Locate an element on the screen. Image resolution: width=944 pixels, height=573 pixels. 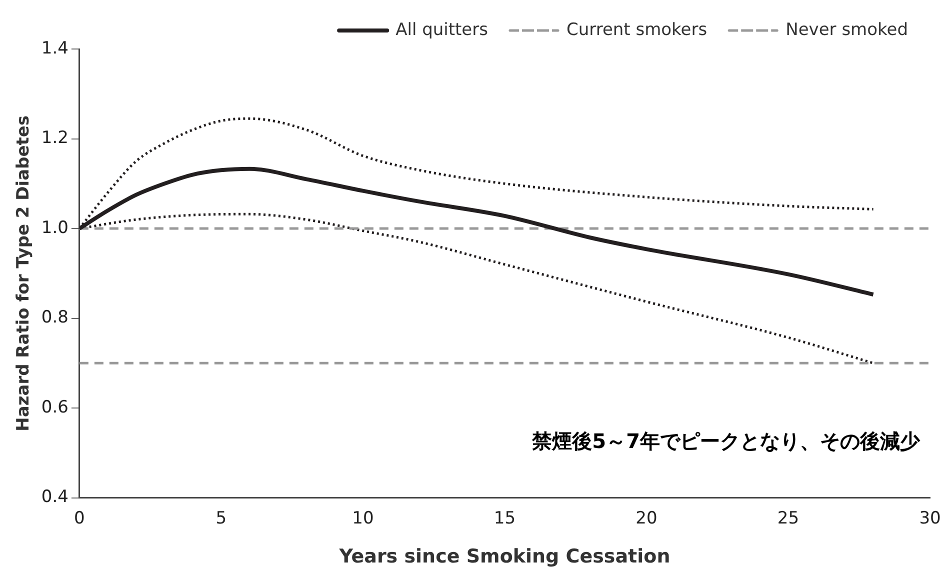
x-axis-title: Years since Smoking Cessation is located at coordinates (504, 557).